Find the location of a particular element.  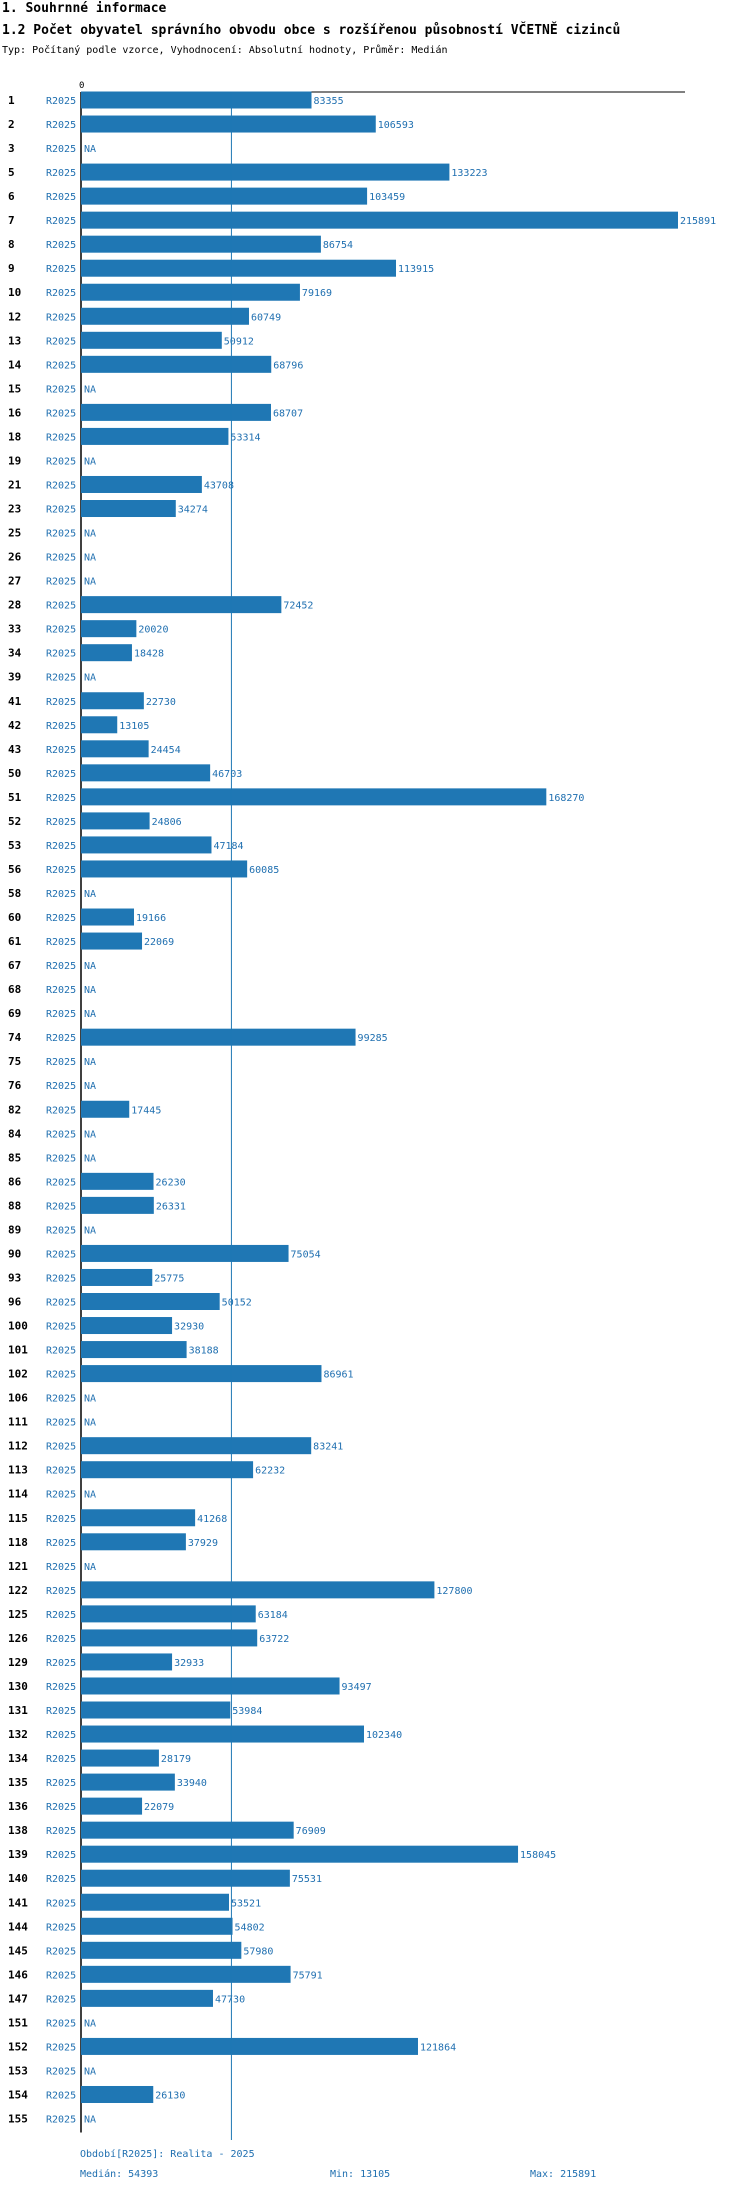

category-label: 8 is located at coordinates (11, 244).